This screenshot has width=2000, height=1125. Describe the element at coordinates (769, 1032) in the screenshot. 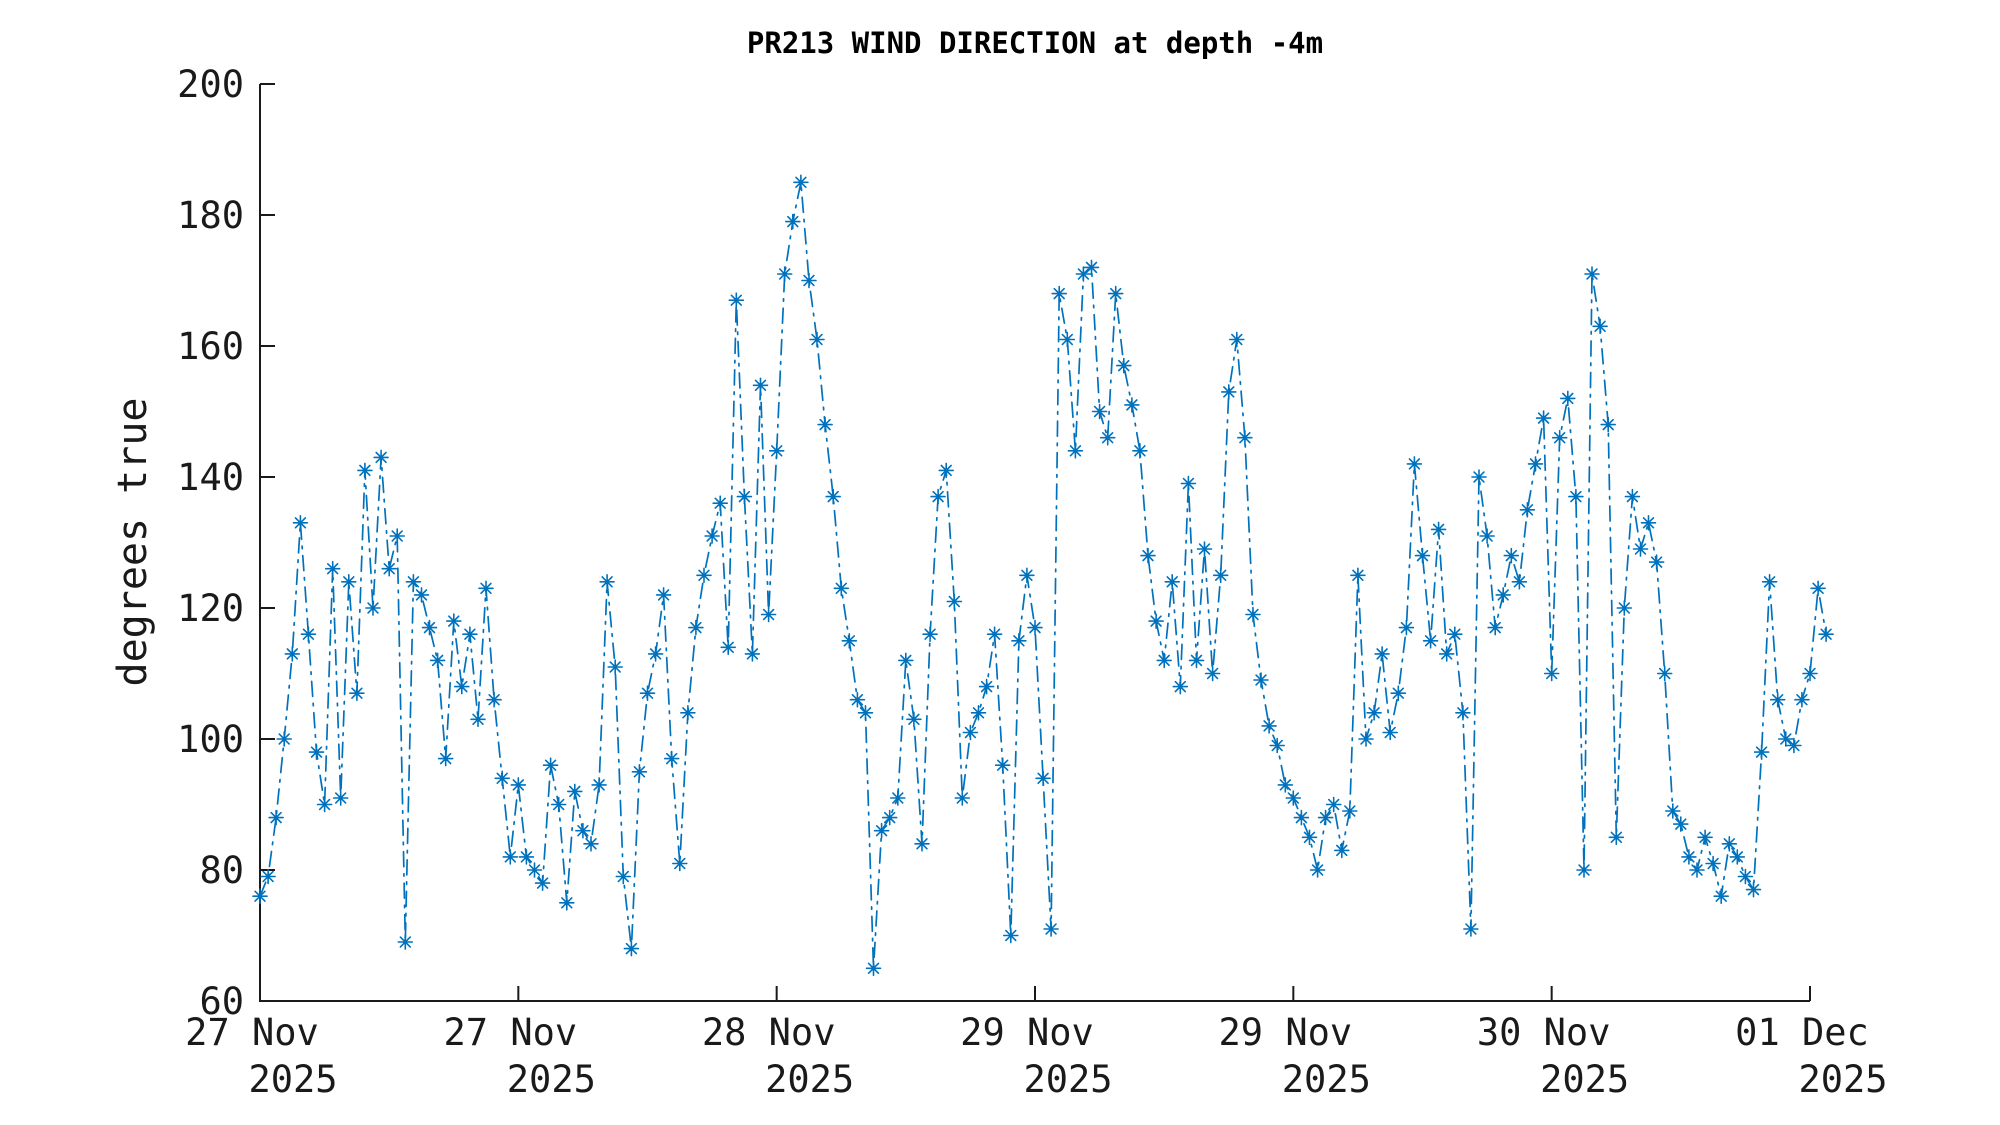

I see `x-tick-label-date: 28 Nov` at that location.